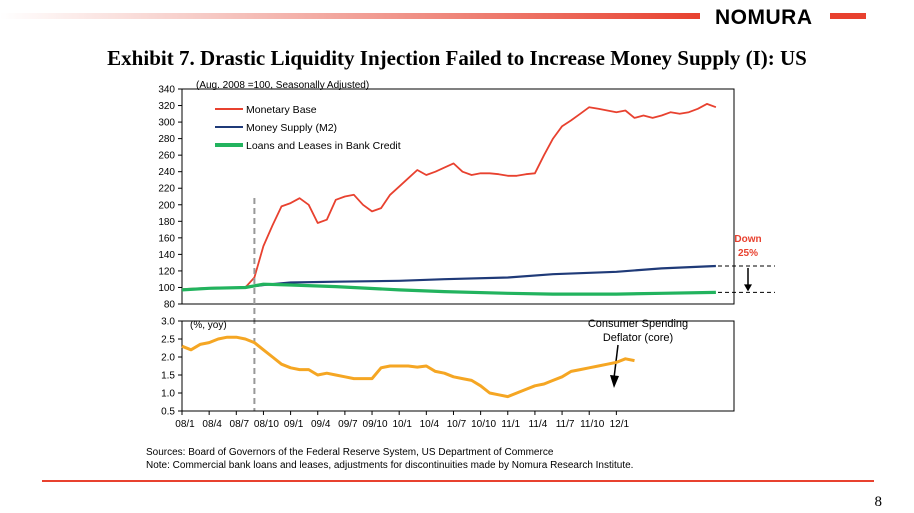 This screenshot has width=914, height=513. I want to click on x-tick-label: 10/10, so click(483, 424).